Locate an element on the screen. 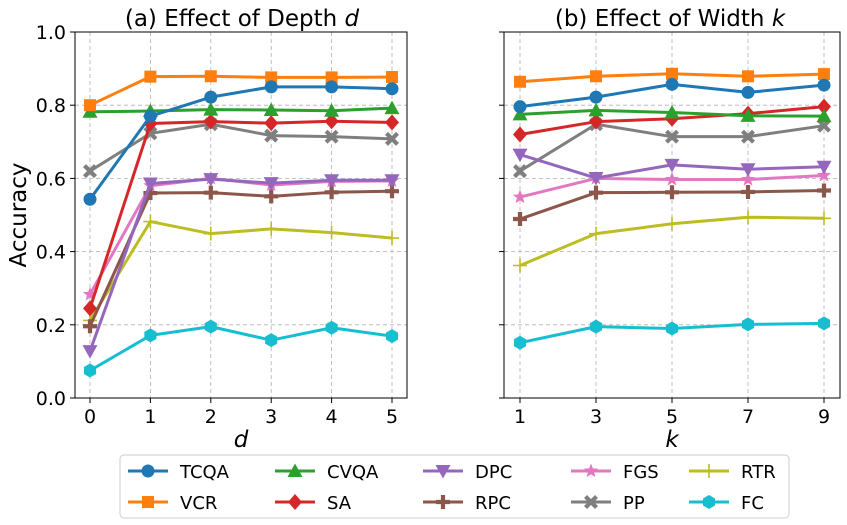  legend: TCQA CVQA DPC FGS RTR VCR SA RPC PP FC is located at coordinates (454, 486).